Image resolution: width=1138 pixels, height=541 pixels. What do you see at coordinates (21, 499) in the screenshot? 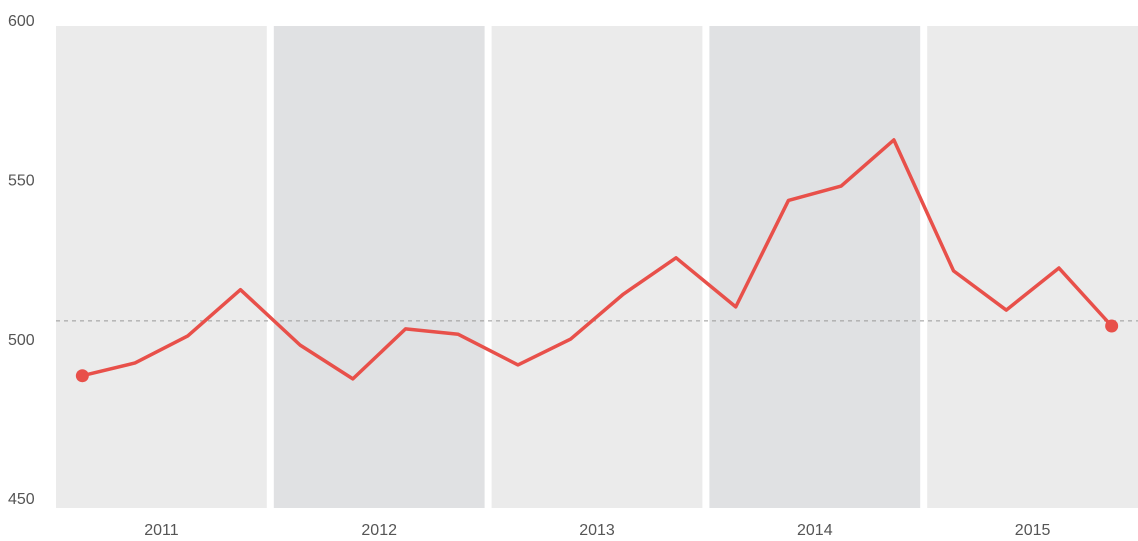
I see `y-tick-label: 450` at bounding box center [21, 499].